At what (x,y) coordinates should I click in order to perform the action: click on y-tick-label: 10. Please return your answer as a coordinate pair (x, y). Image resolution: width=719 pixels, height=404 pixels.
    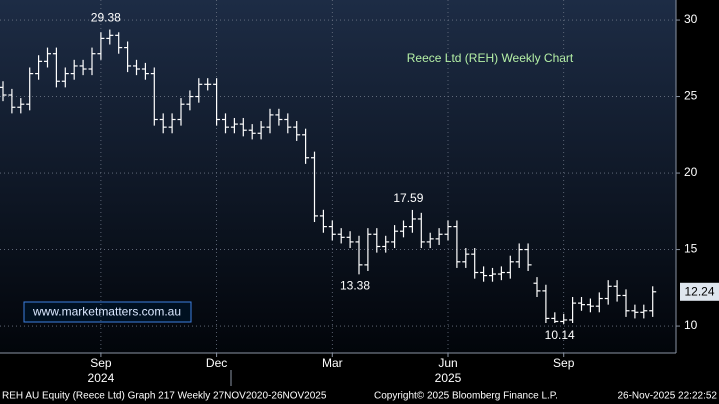
    Looking at the image, I should click on (691, 325).